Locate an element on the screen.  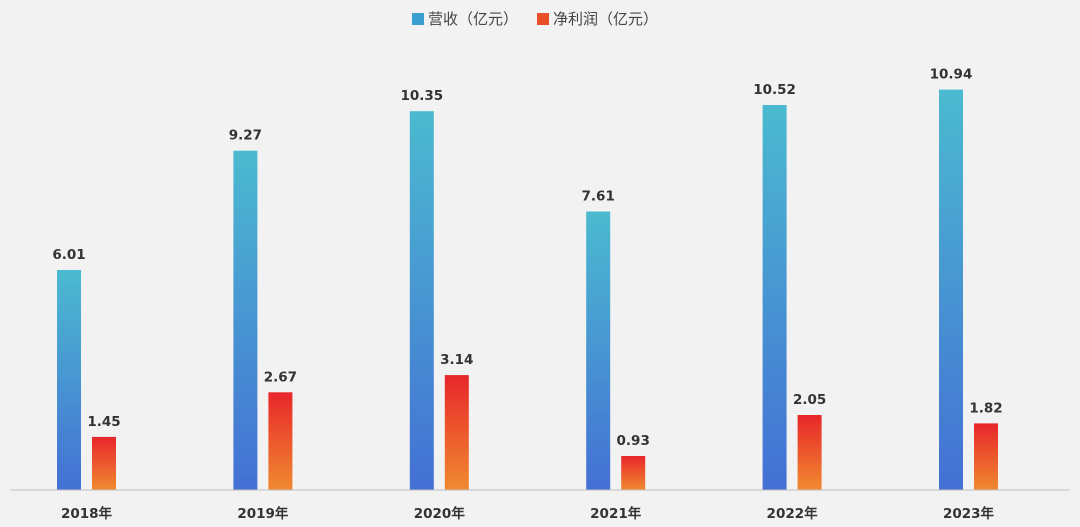
value-label-revenue-2018: 6.01 is located at coordinates (68, 255).